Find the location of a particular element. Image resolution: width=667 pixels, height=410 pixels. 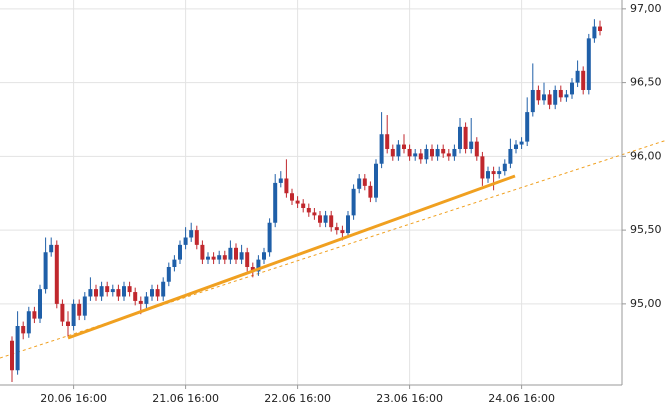

x-tick-label: 24.06 16:00 is located at coordinates (521, 398).